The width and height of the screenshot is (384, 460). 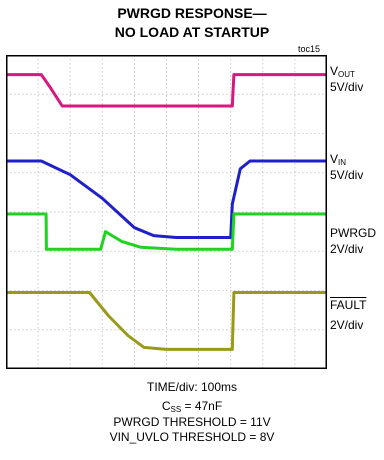 I want to click on vout-scale: 5V/div, so click(x=347, y=87).